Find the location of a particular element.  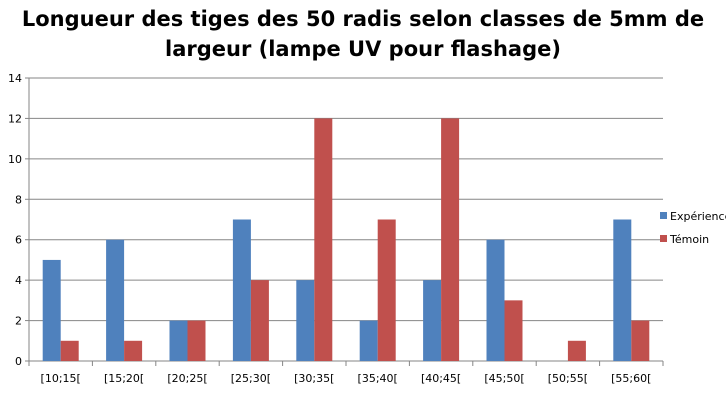

y-tick-label: 0 is located at coordinates (18, 361).